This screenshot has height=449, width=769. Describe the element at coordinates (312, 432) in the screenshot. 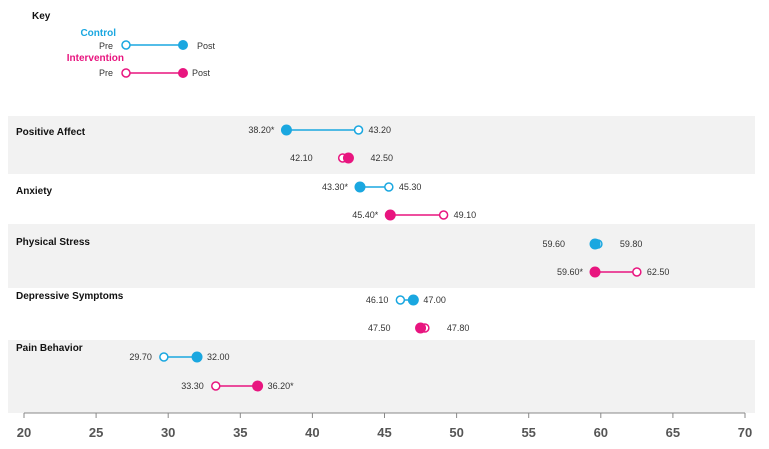

I see `x-tick-label: 40` at that location.